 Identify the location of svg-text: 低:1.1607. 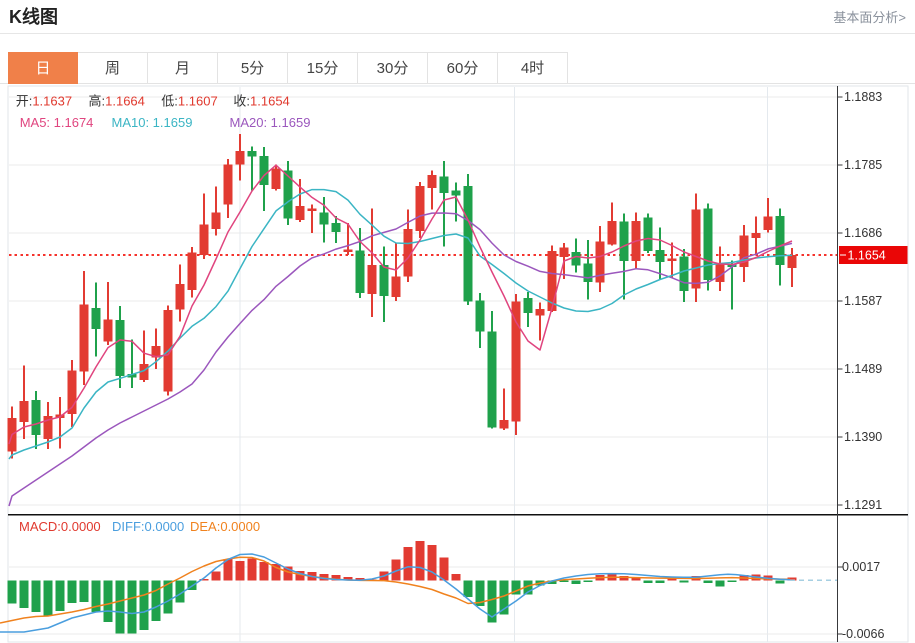
(189, 101).